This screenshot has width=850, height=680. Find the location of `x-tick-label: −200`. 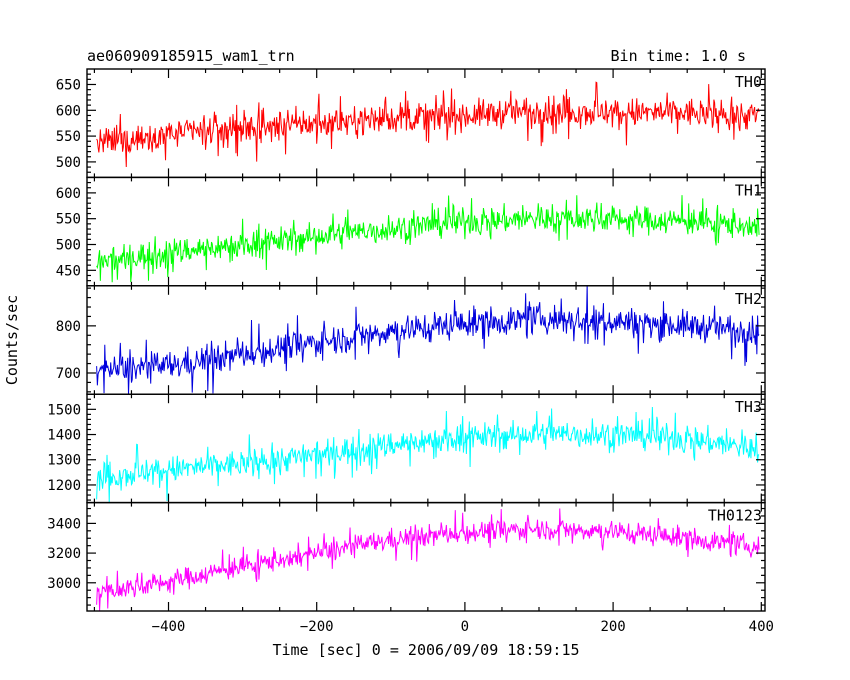

x-tick-label: −200 is located at coordinates (317, 627).